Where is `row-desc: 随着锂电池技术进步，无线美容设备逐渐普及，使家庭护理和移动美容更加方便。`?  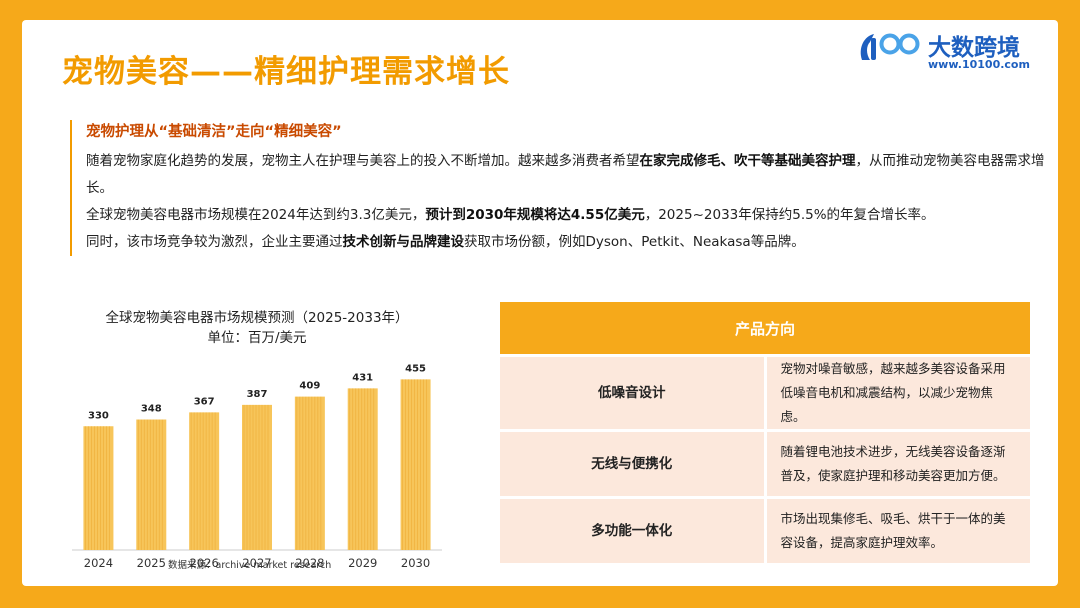 row-desc: 随着锂电池技术进步，无线美容设备逐渐普及，使家庭护理和移动美容更加方便。 is located at coordinates (897, 463).